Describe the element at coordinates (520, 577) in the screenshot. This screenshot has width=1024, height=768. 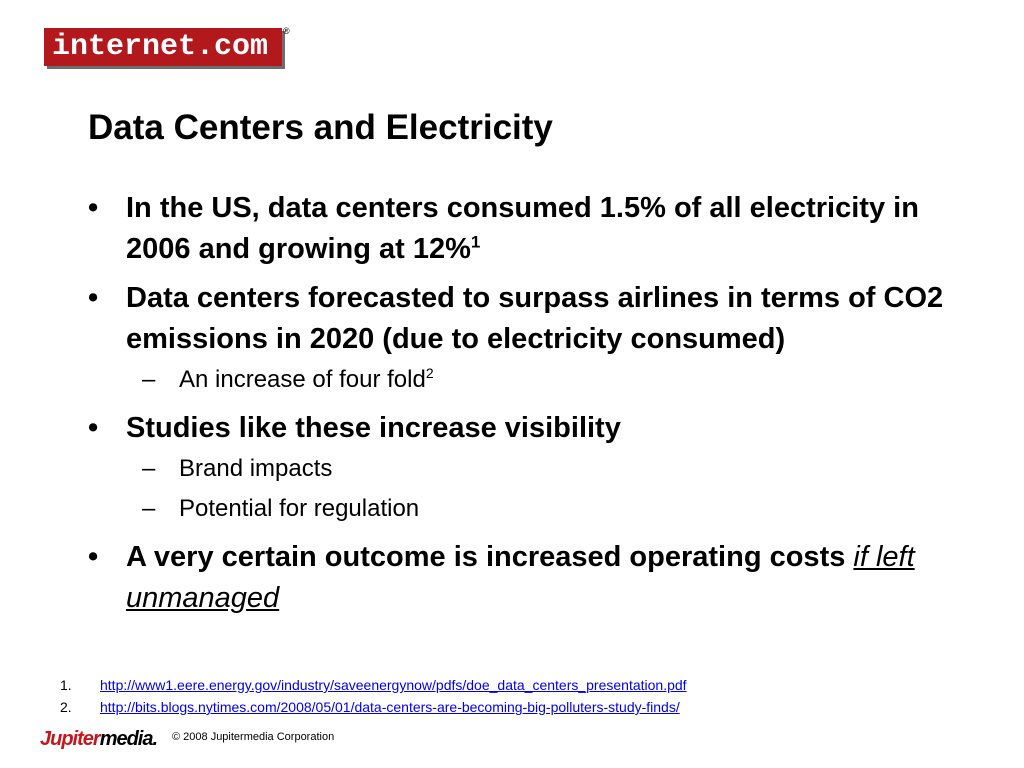
I see `emphasis-text: if left unmanaged` at that location.